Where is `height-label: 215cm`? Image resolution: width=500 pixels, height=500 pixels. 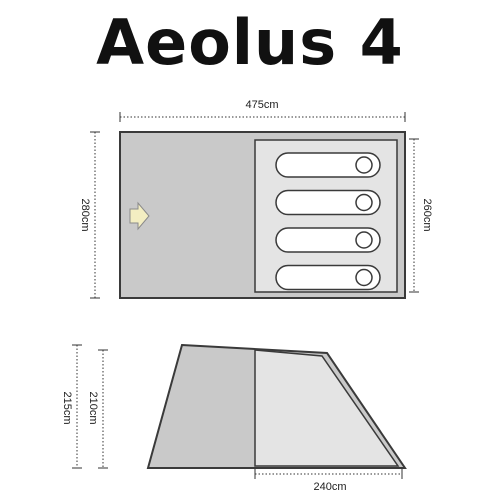
height-label: 215cm is located at coordinates (67, 407).